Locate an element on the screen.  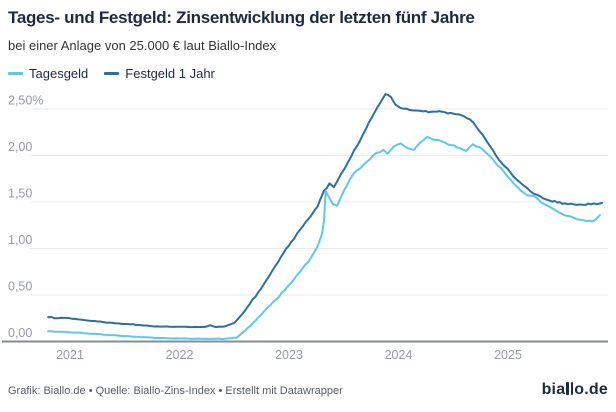
y-tick-label: 2,00 is located at coordinates (20, 147).